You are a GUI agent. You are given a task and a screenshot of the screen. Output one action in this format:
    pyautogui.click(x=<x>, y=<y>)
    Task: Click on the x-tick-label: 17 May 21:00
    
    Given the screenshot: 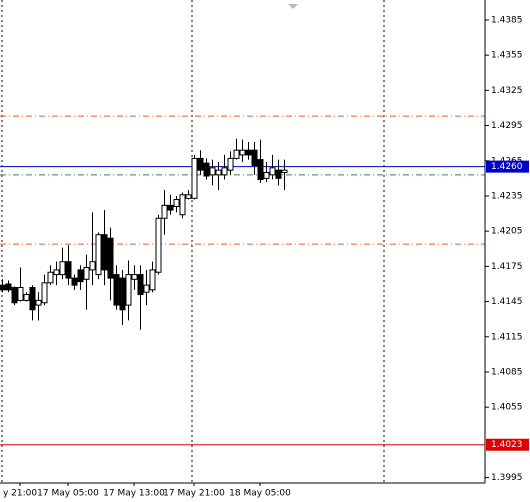 What is the action you would take?
    pyautogui.click(x=194, y=494)
    